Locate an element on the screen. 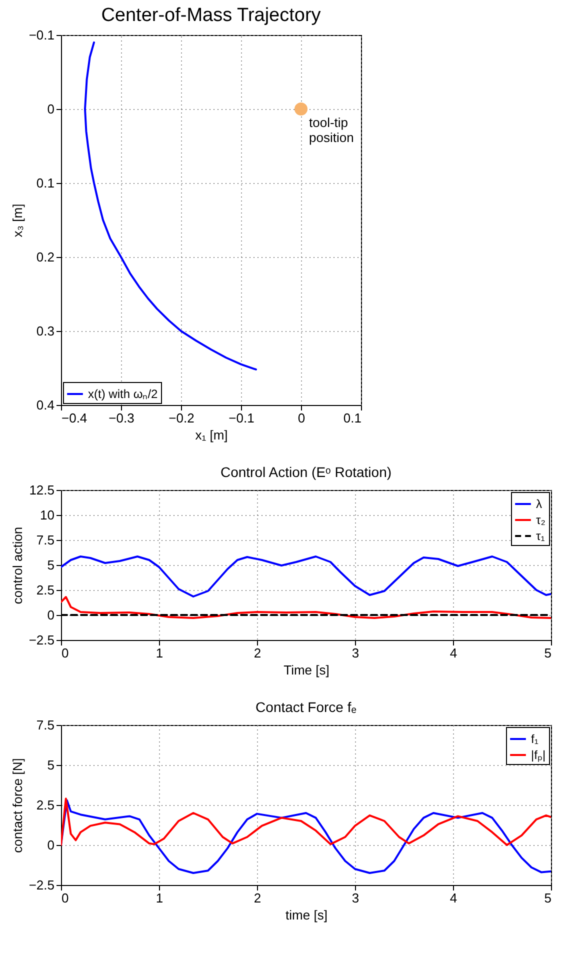 This screenshot has width=574, height=974. y-tick-label: 0.1 is located at coordinates (45, 183).